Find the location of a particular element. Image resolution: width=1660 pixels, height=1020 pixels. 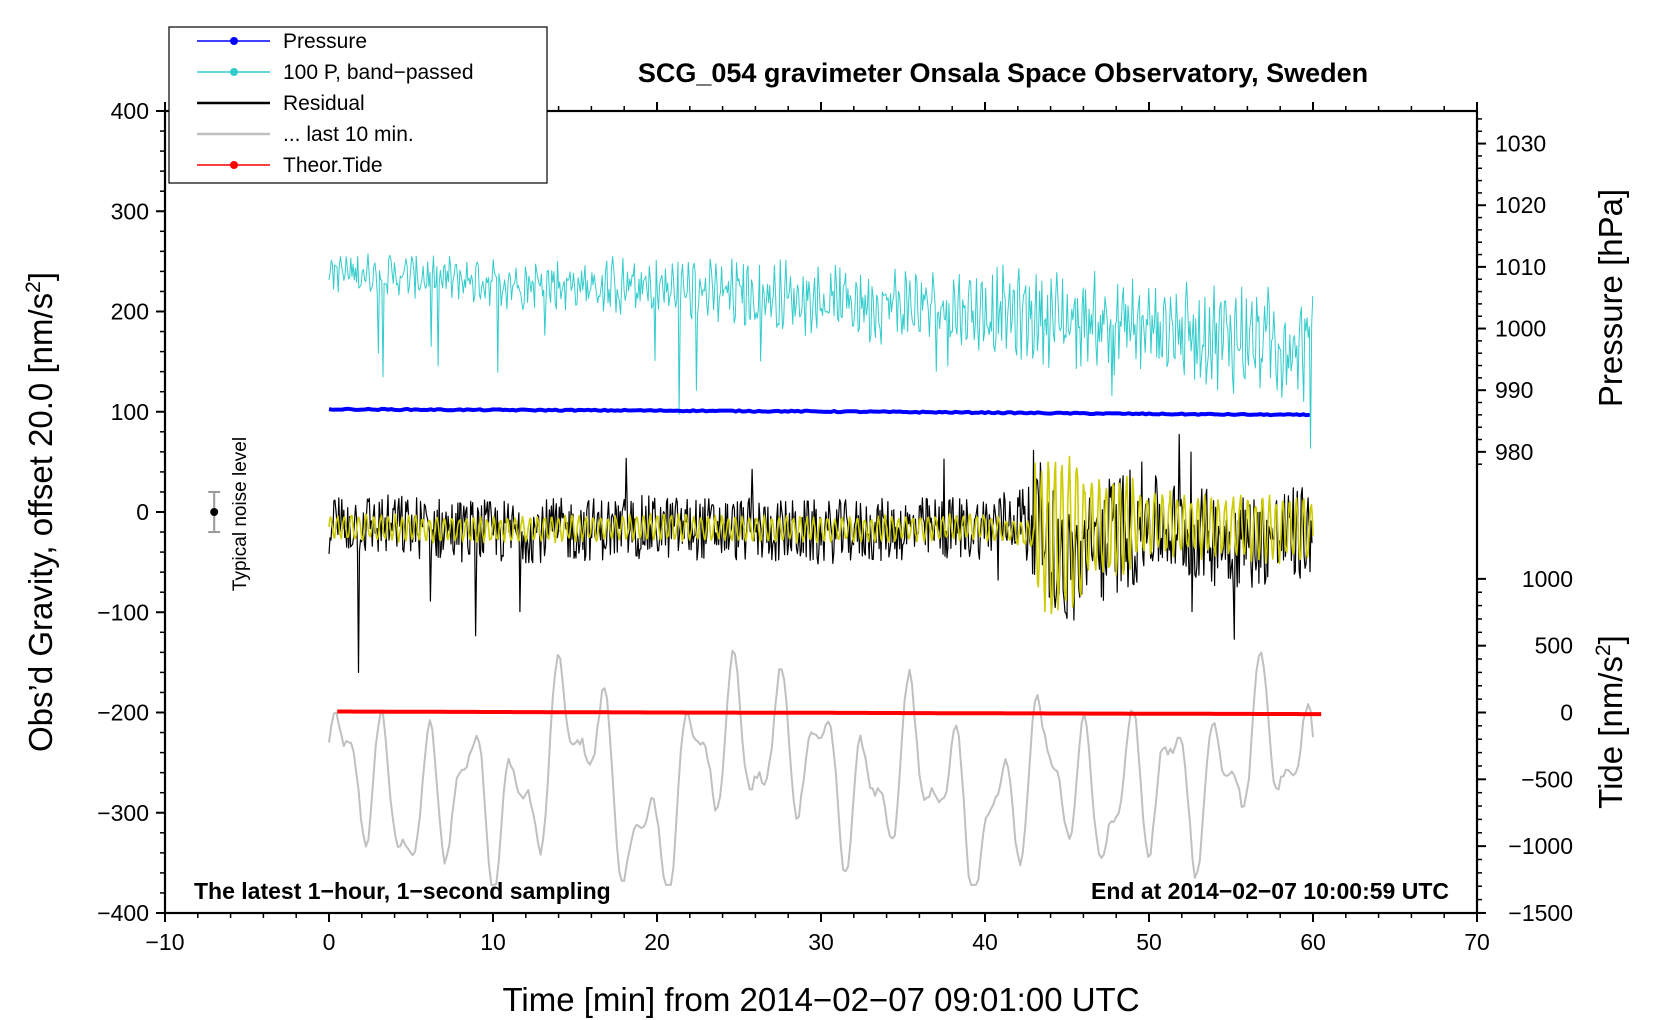

pressure-tick-label: 1010 is located at coordinates (1520, 267).